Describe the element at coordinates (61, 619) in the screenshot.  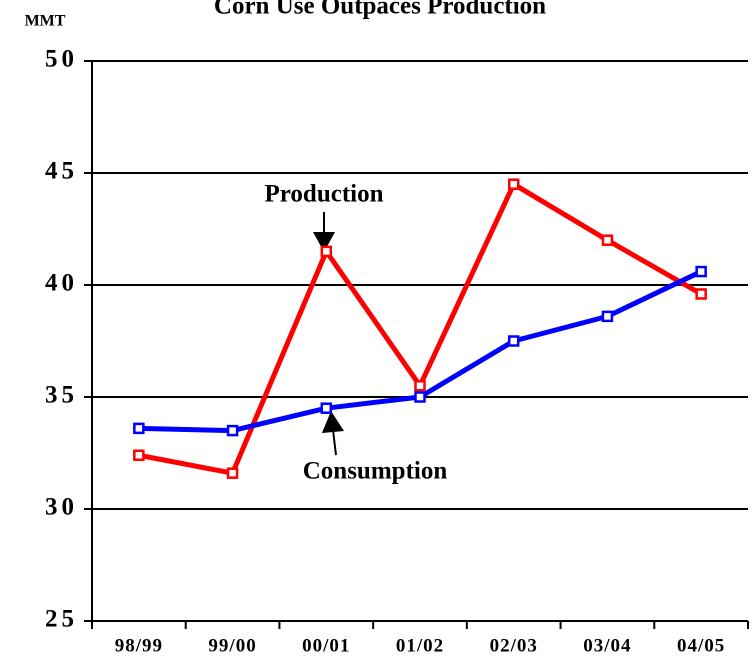
I see `y-tick-label: 25` at that location.